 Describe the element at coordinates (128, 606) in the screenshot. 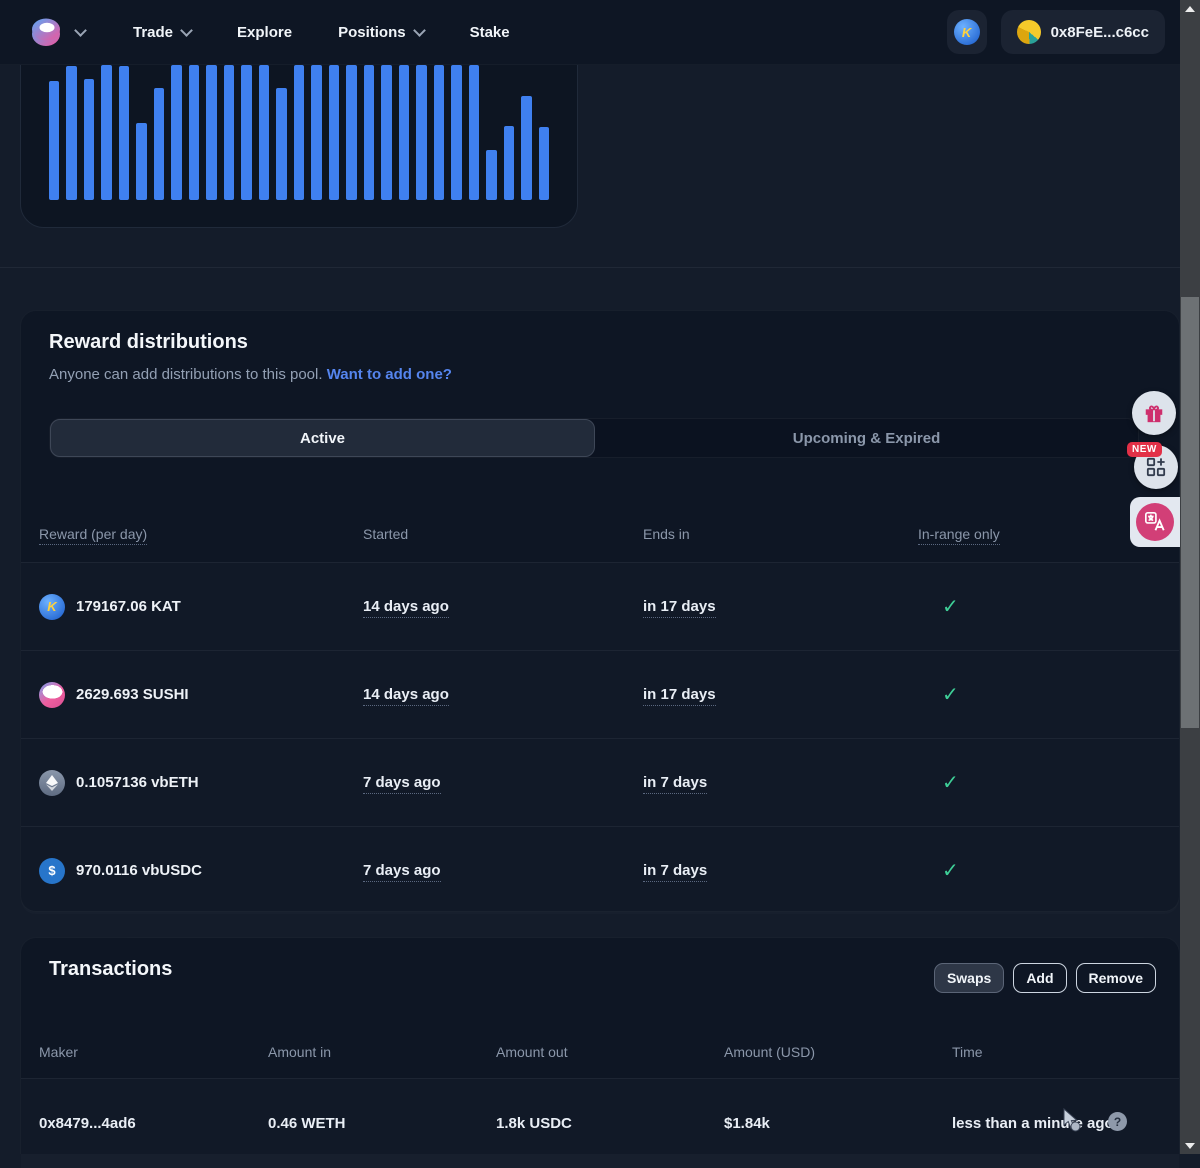

I see `reward-amount: 179167.06 KAT` at that location.